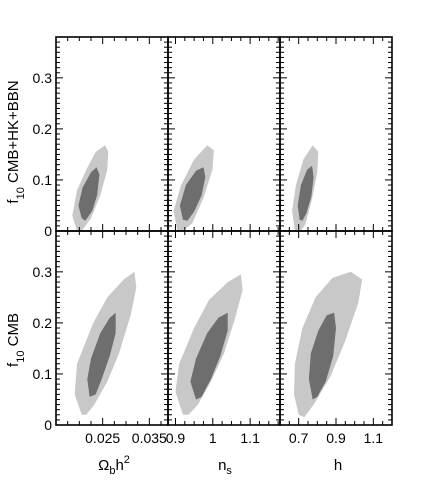 This screenshot has height=482, width=436. Describe the element at coordinates (13, 332) in the screenshot. I see `row-1-ylabel-rest: CMB` at that location.